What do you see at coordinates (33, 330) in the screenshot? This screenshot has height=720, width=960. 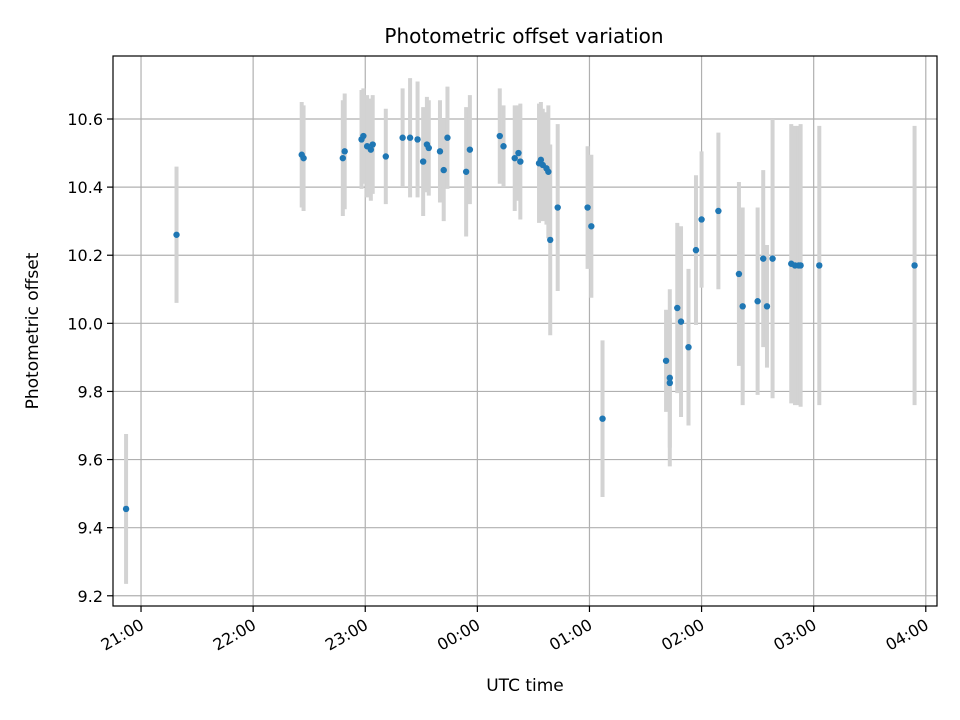 I see `y-axis-label: Photometric offset` at bounding box center [33, 330].